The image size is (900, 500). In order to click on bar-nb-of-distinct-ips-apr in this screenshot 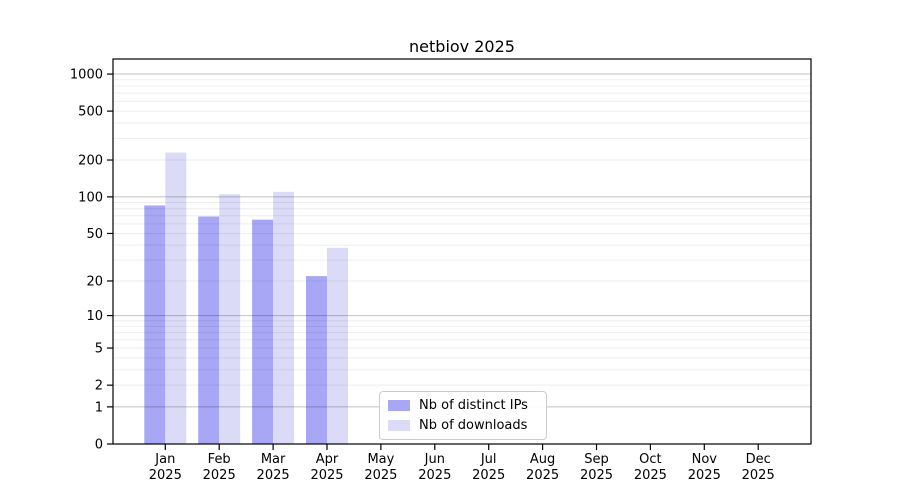, I will do `click(316, 360)`.